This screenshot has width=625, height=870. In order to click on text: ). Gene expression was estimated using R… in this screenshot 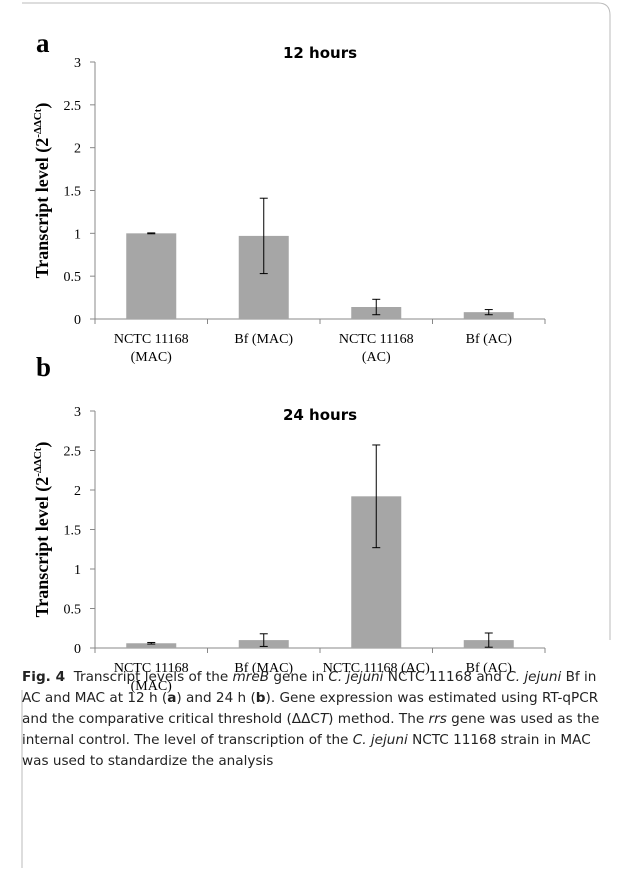, I will do `click(310, 708)`.